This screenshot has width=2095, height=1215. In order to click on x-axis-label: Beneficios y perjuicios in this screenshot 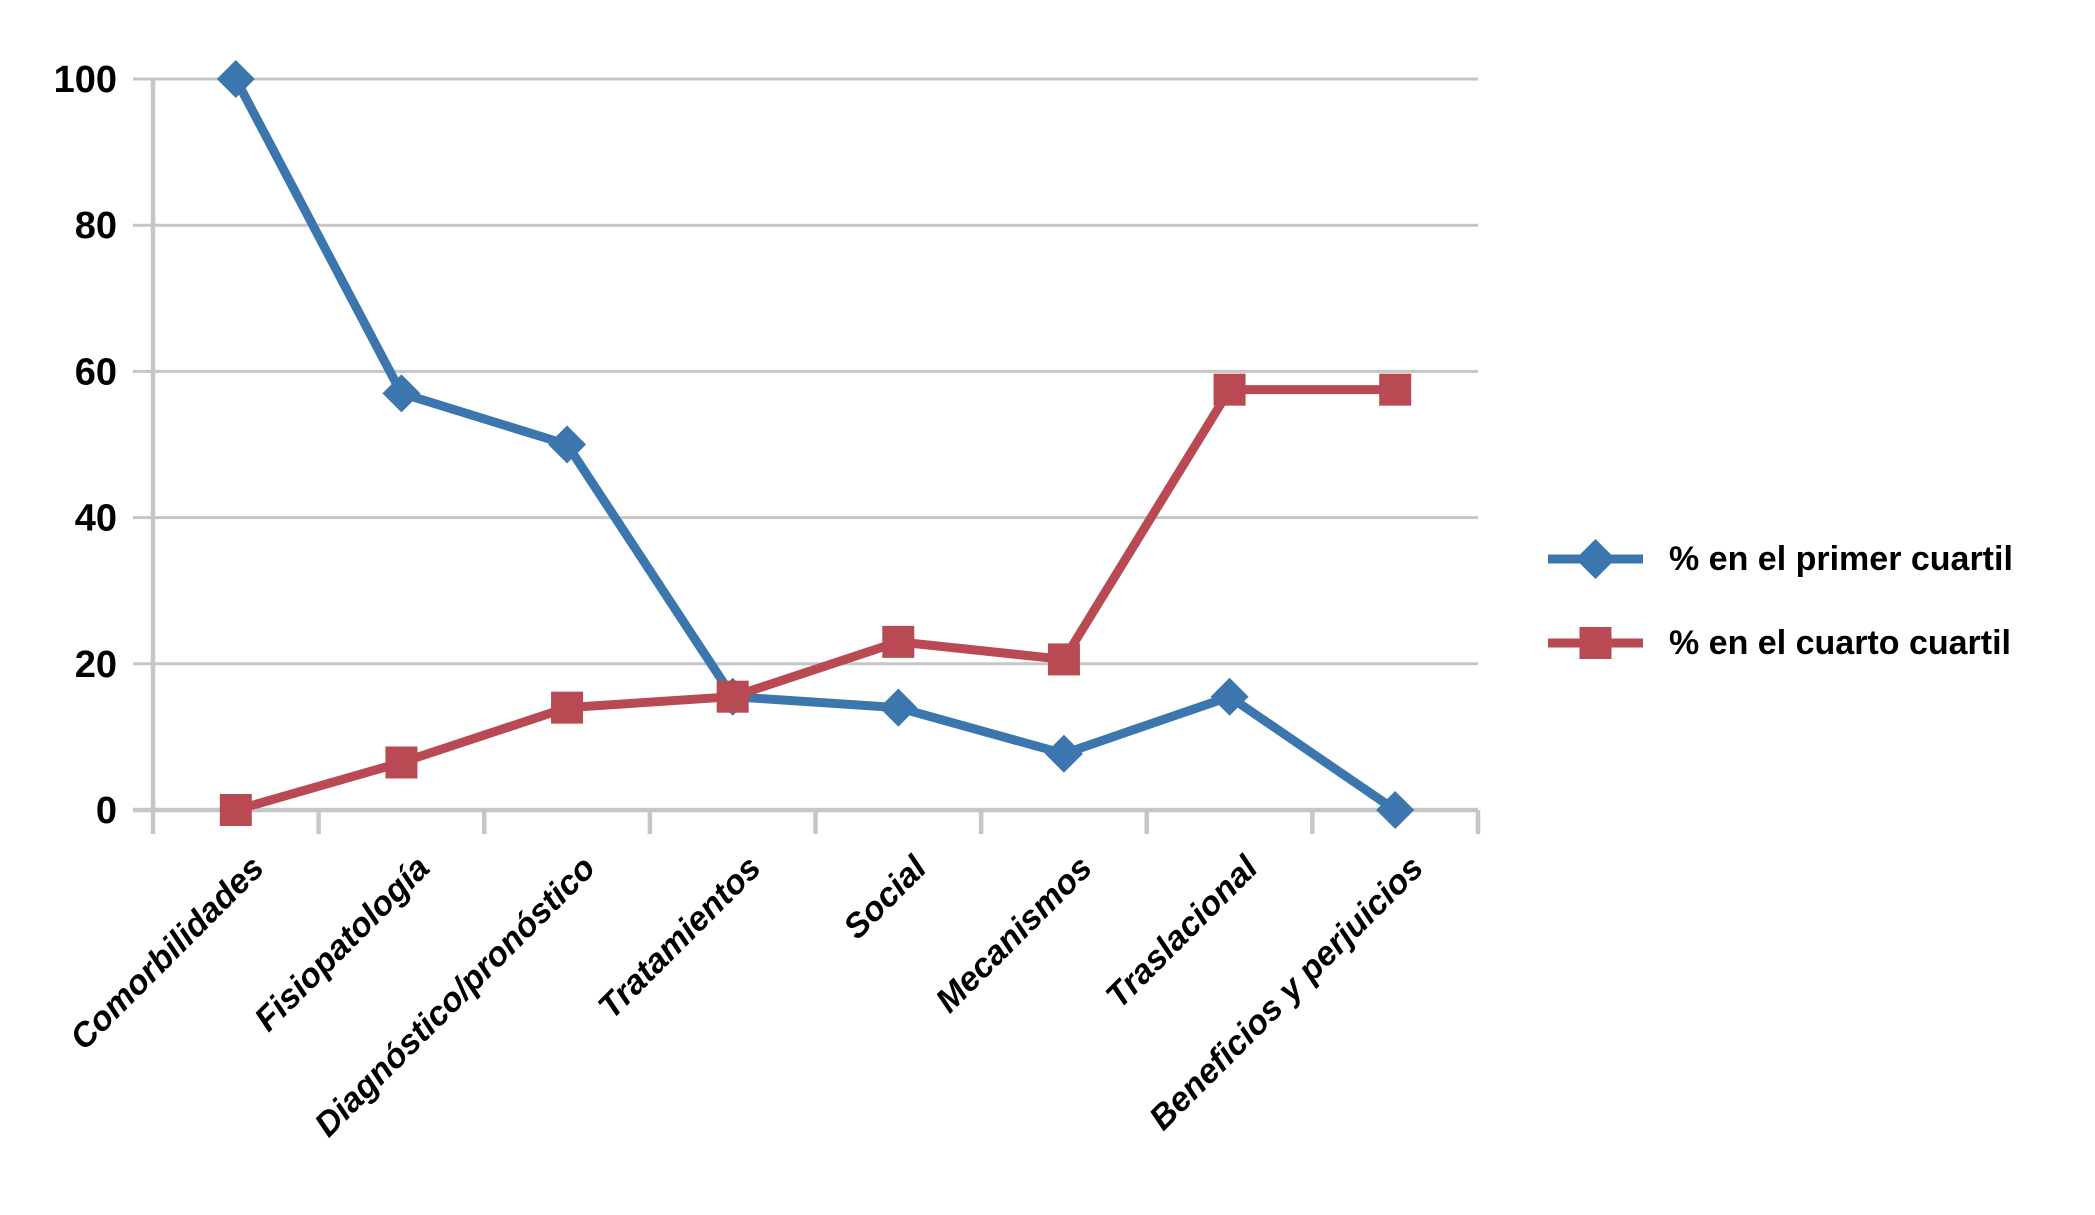, I will do `click(1286, 993)`.